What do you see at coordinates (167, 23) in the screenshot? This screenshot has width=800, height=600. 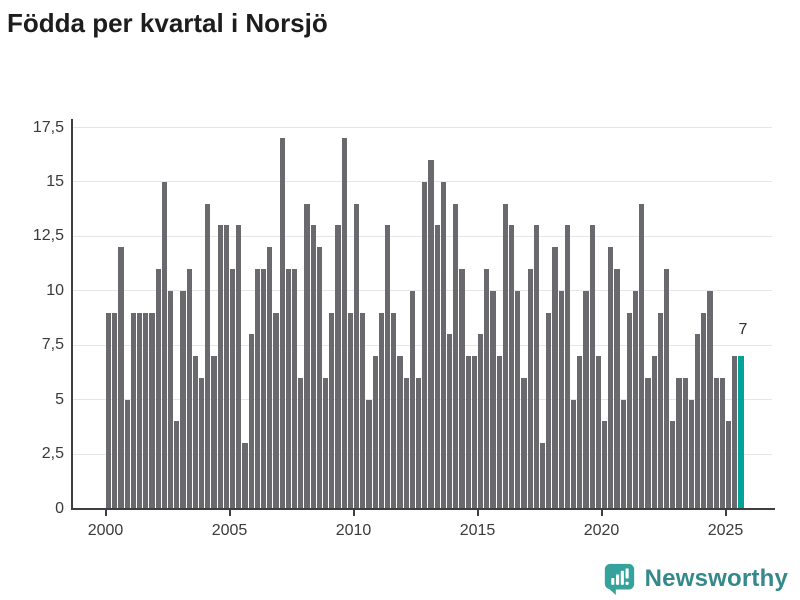 I see `page-title: Födda per kvartal i Norsjö` at bounding box center [167, 23].